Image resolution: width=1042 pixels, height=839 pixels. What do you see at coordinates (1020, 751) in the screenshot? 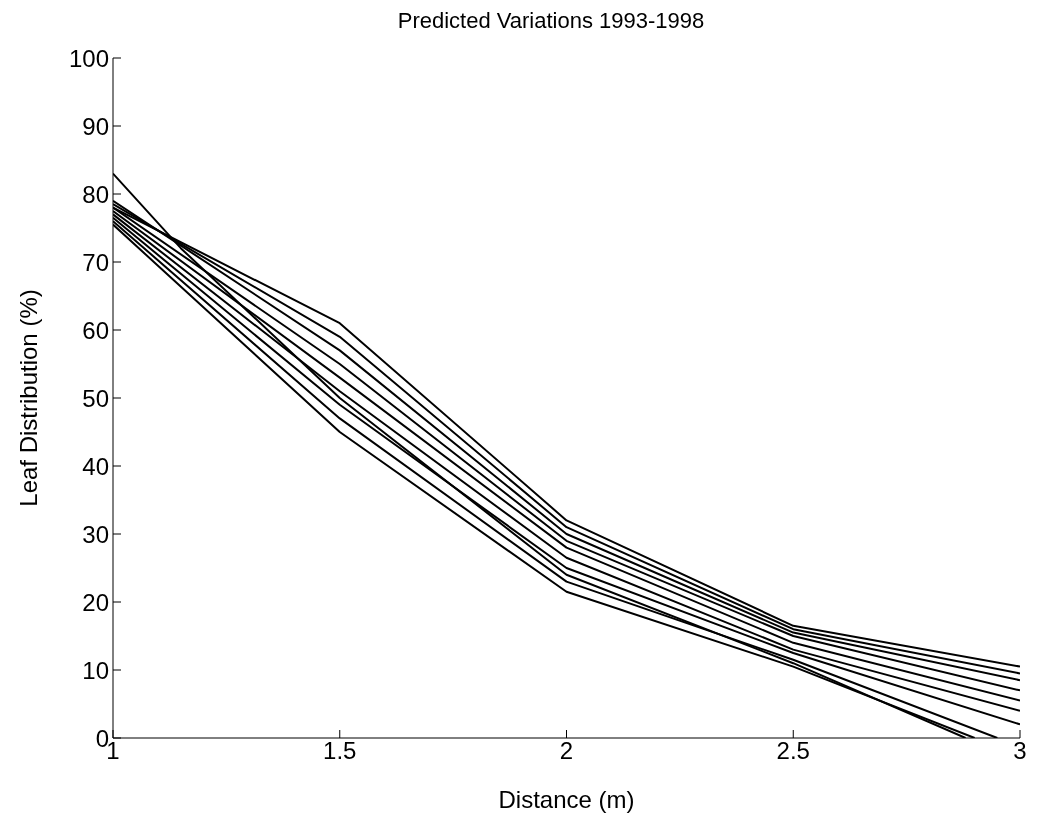
I see `x-tick-label: 3` at bounding box center [1020, 751].